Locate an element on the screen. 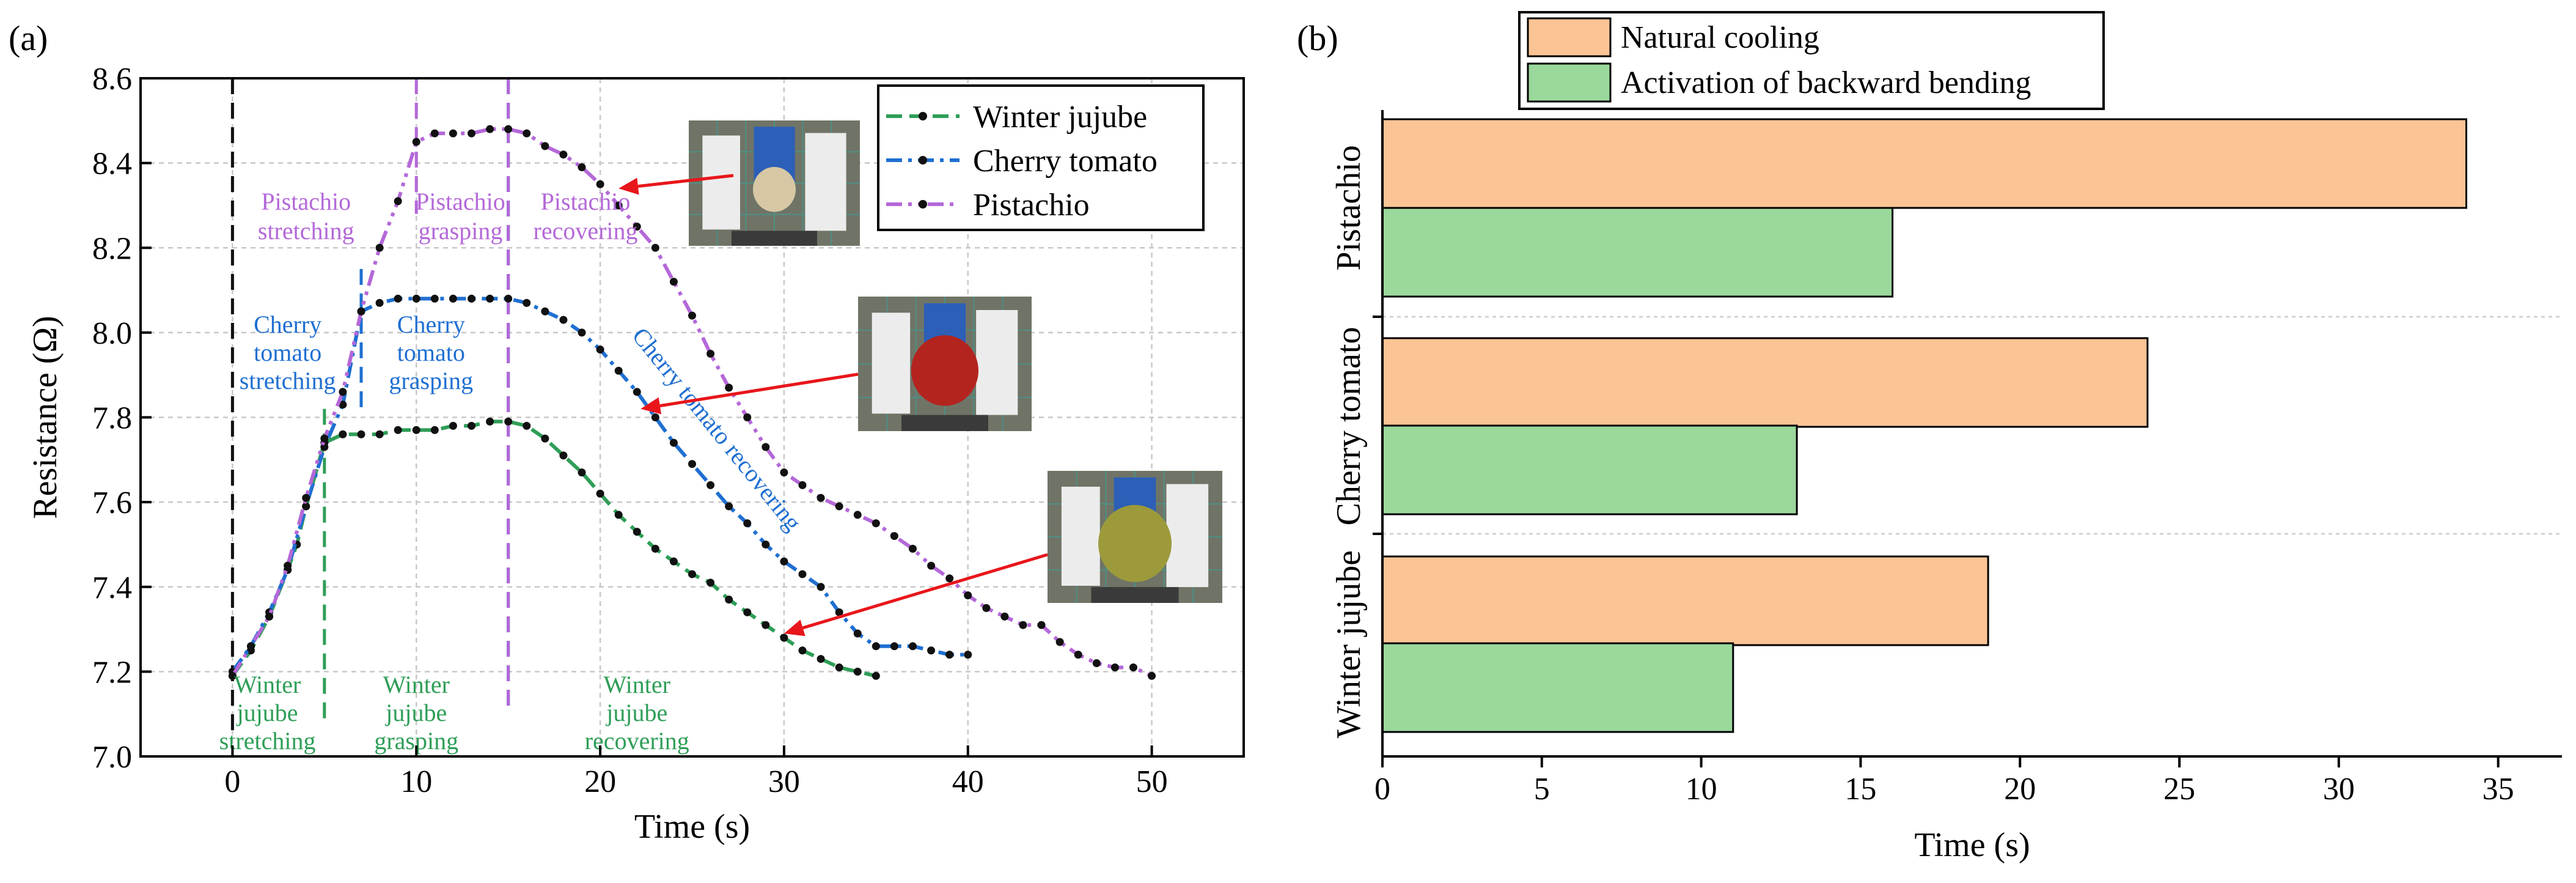 This screenshot has width=2576, height=883. series-line-winter-jujube is located at coordinates (553, 548).